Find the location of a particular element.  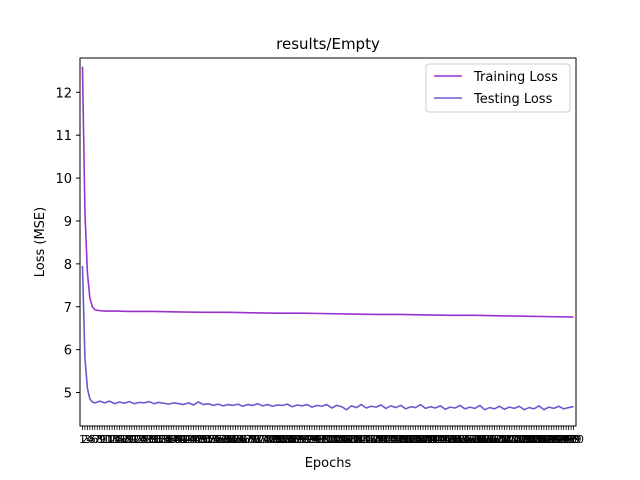

x-tick-label: 107 is located at coordinates (344, 439).